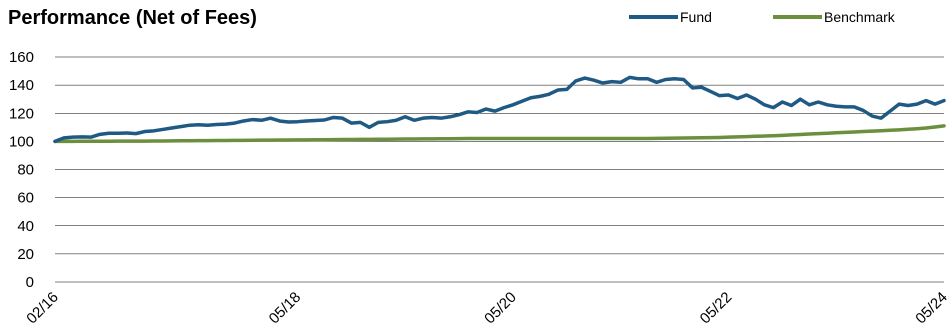 This screenshot has height=336, width=949. What do you see at coordinates (930, 308) in the screenshot?
I see `x-tick-label: 05/24` at bounding box center [930, 308].